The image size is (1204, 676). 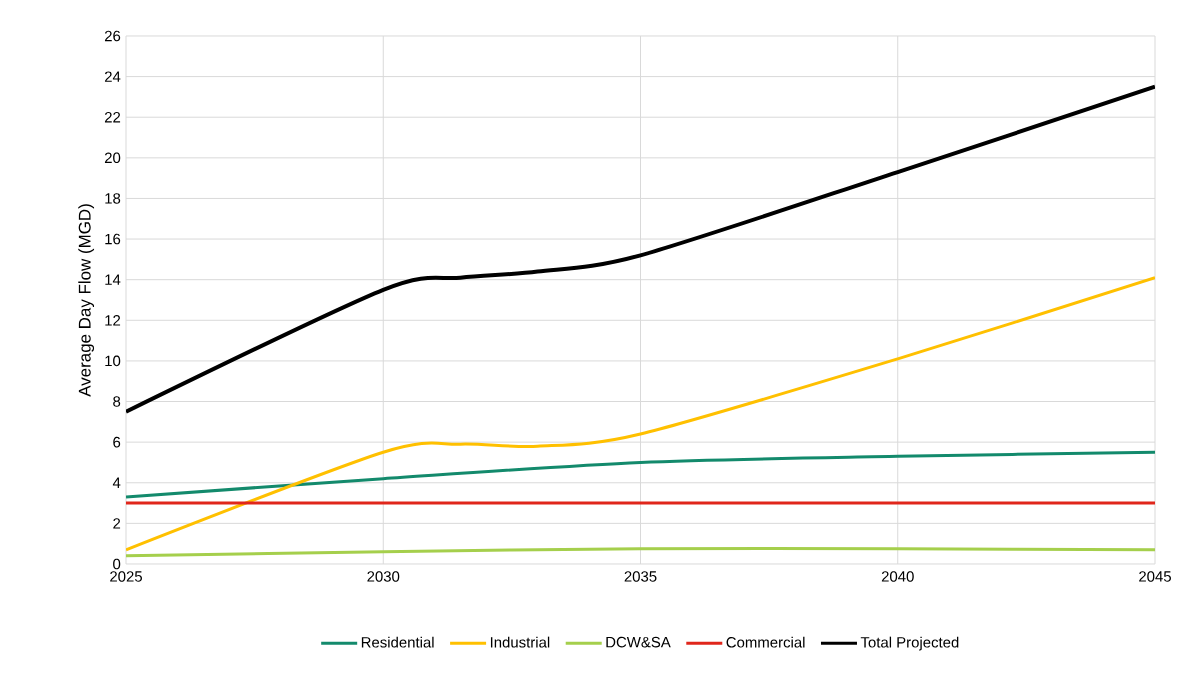 I want to click on y-tick-label: 24, so click(x=112, y=76).